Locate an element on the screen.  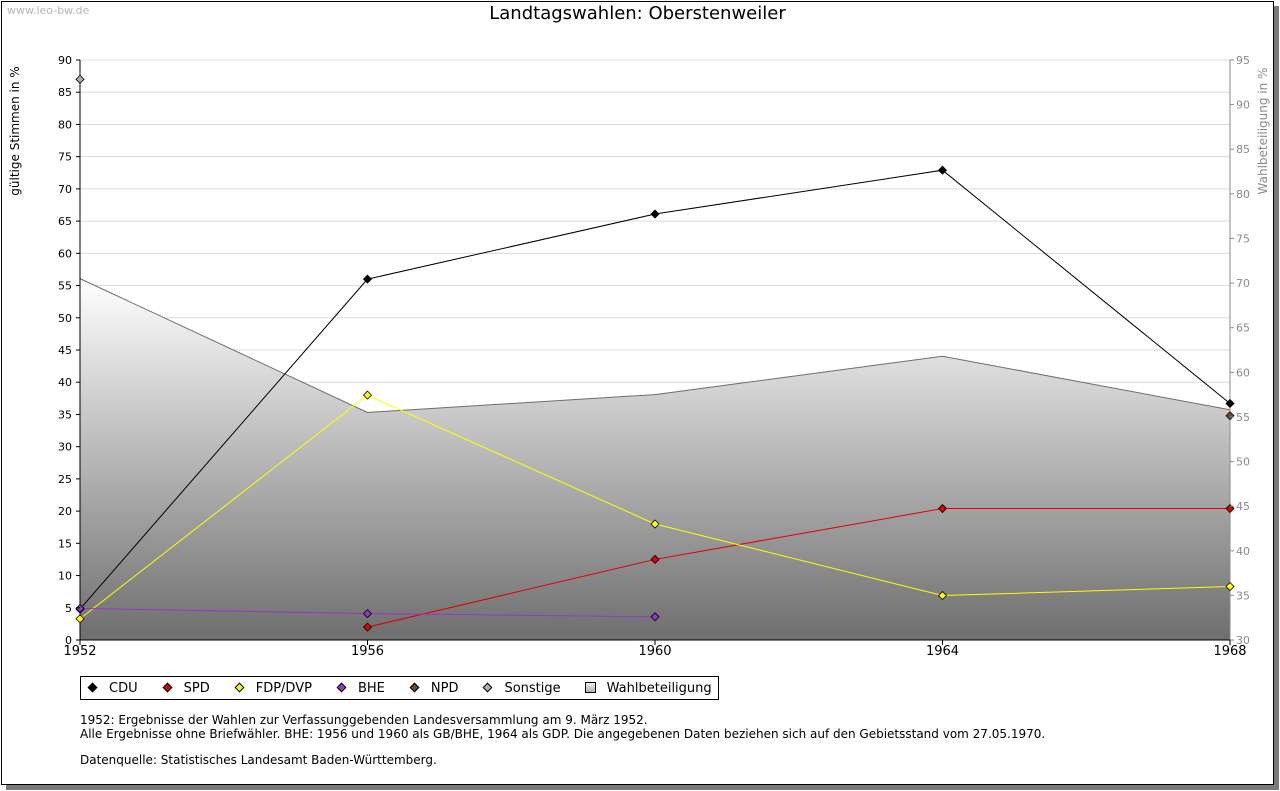
y-tick-label: 85 is located at coordinates (65, 92).